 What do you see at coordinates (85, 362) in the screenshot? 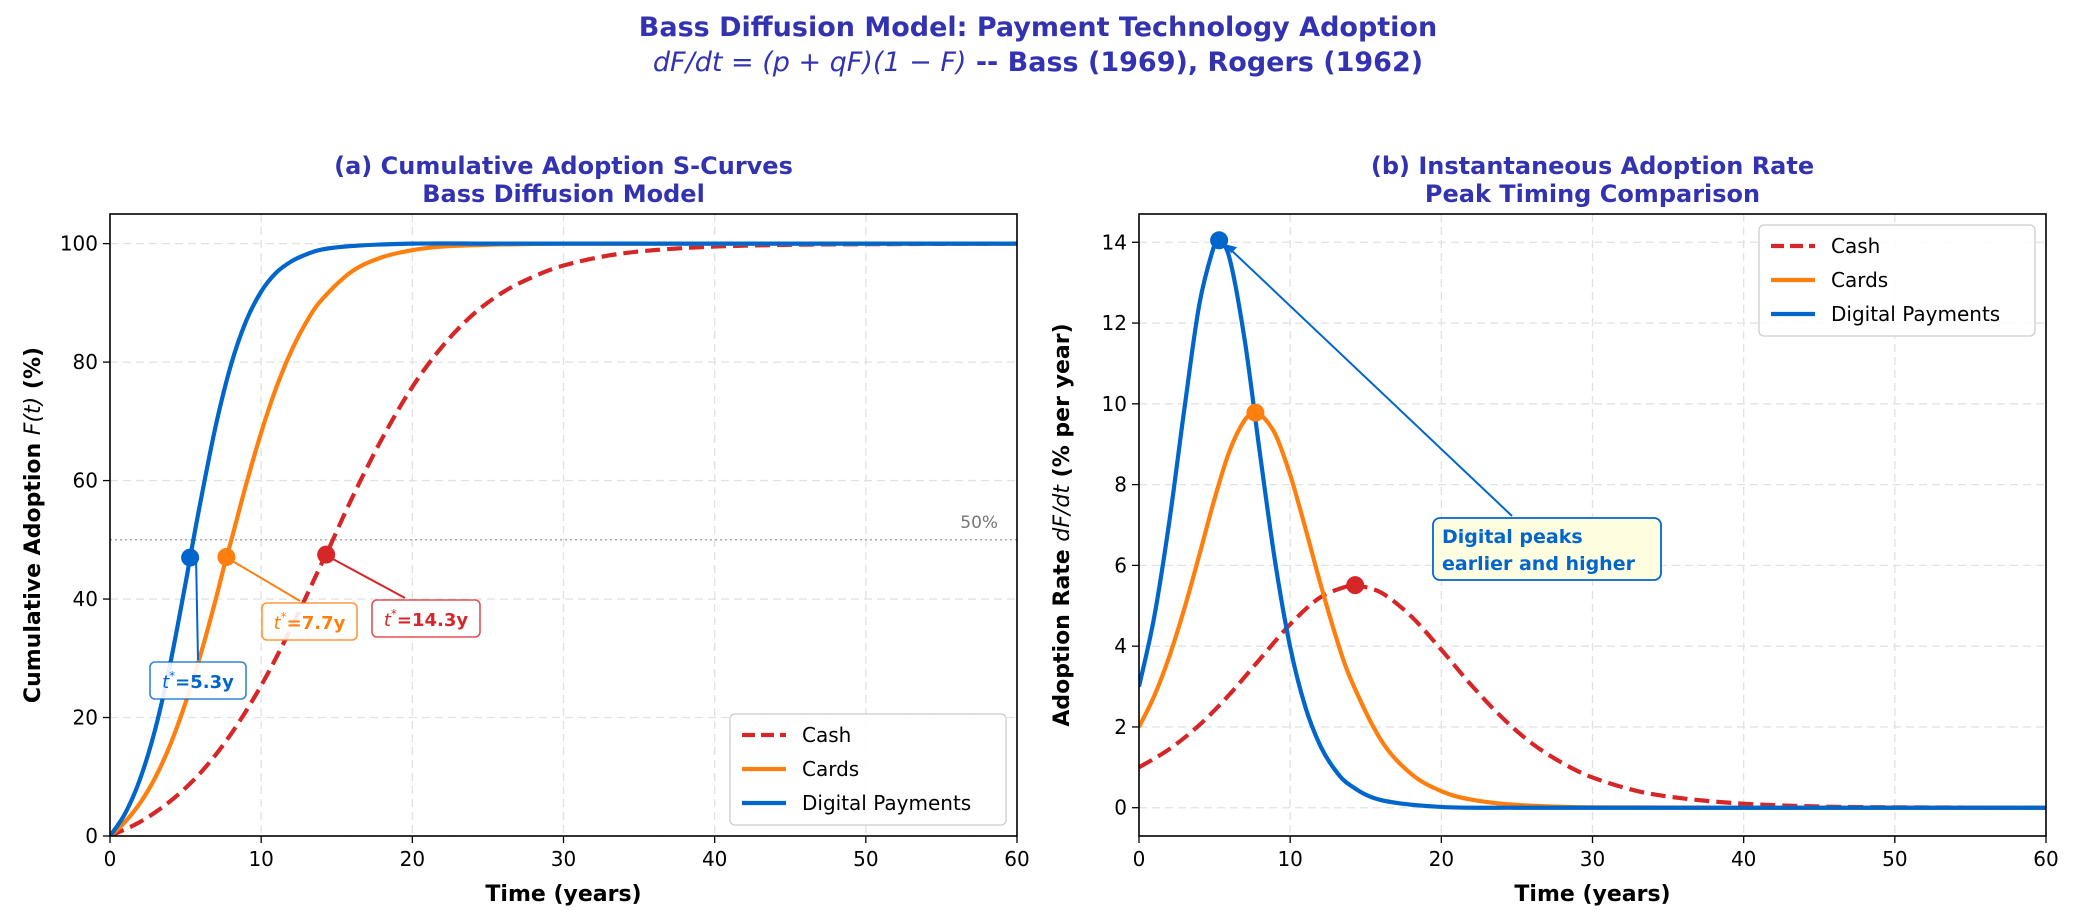
I see `y-tick-label: 80` at bounding box center [85, 362].